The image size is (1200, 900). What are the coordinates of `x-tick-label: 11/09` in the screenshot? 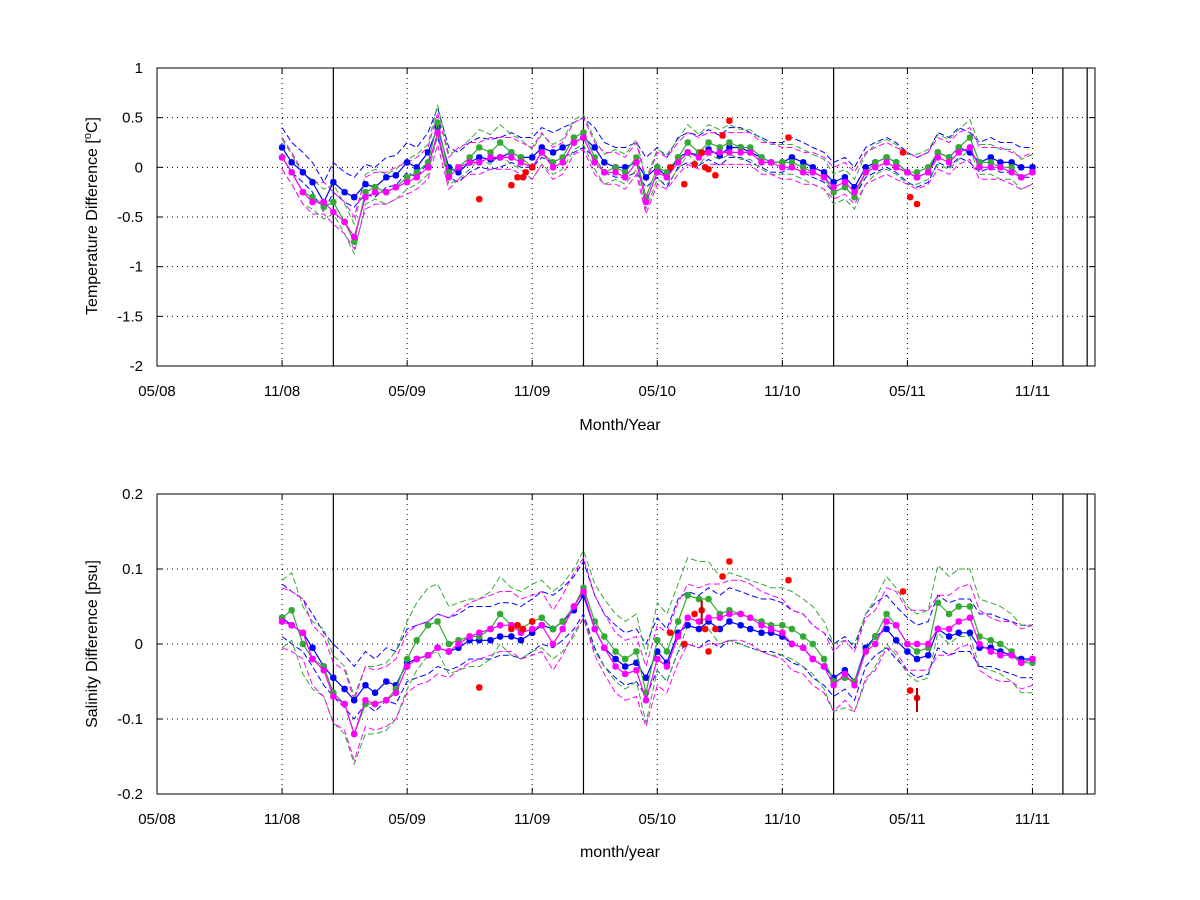 It's located at (532, 819).